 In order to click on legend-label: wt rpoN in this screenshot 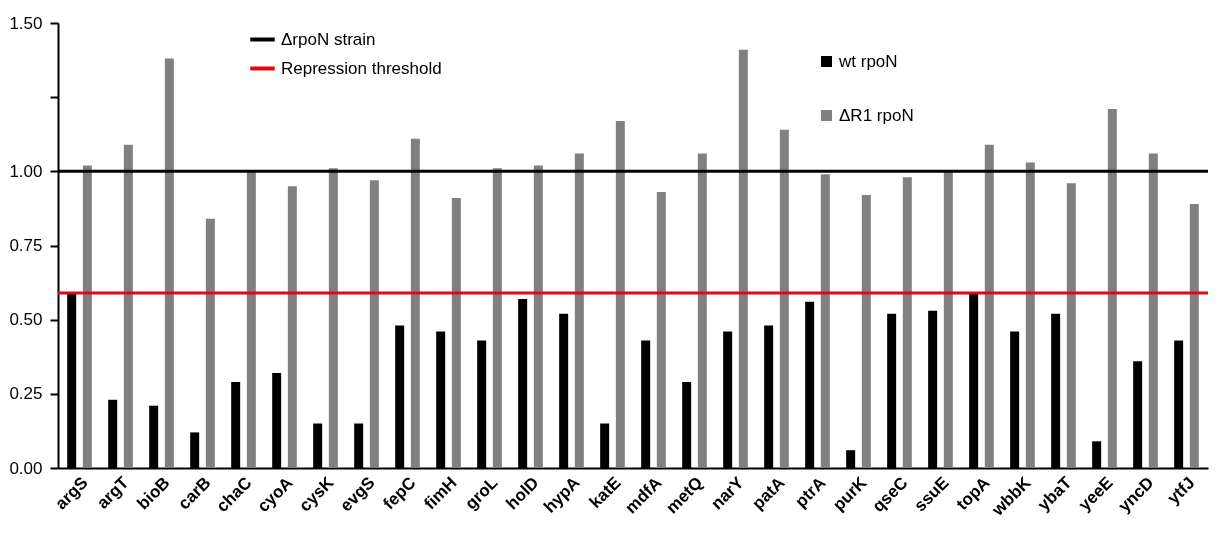, I will do `click(868, 61)`.